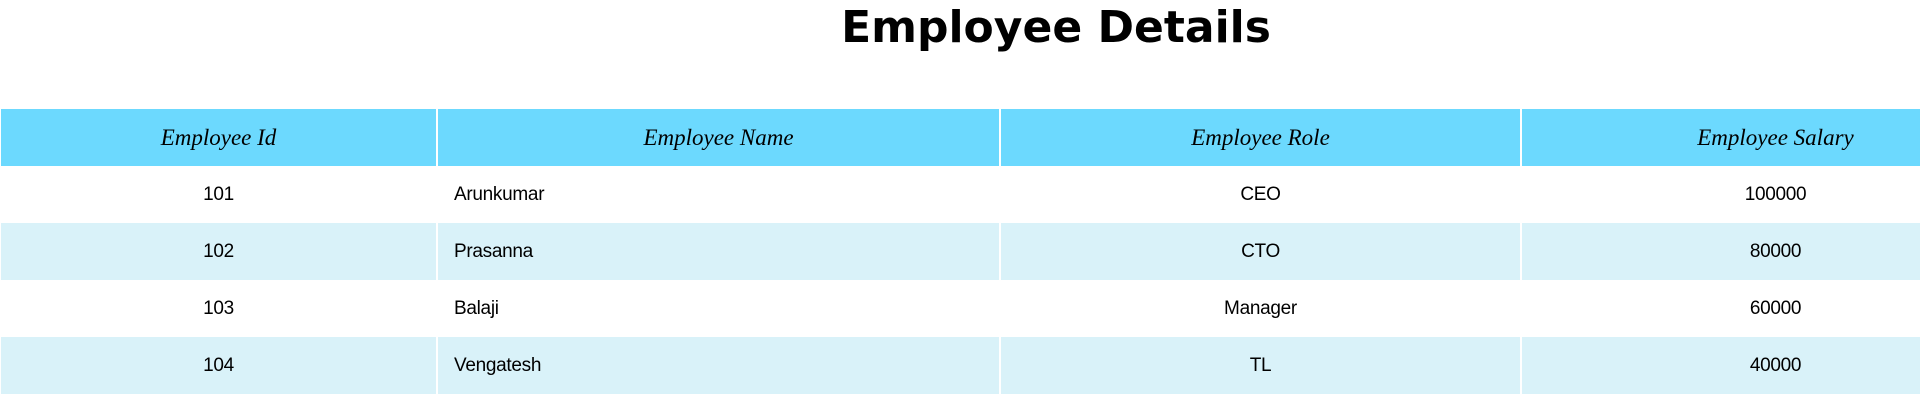 The height and width of the screenshot is (413, 1920). Describe the element at coordinates (1721, 308) in the screenshot. I see `cell-employee-salary: 60000` at that location.